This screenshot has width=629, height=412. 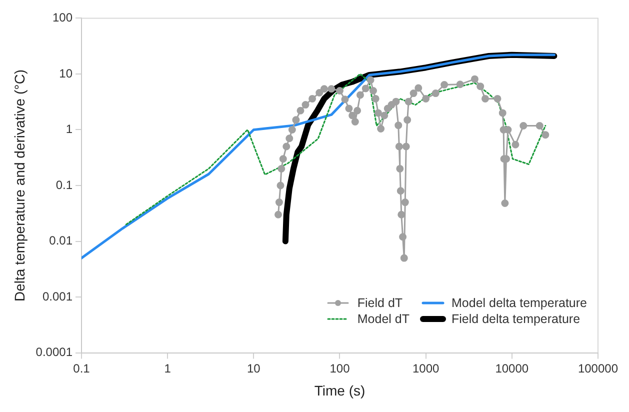 I want to click on x-tick-label: 100000, so click(x=598, y=368).